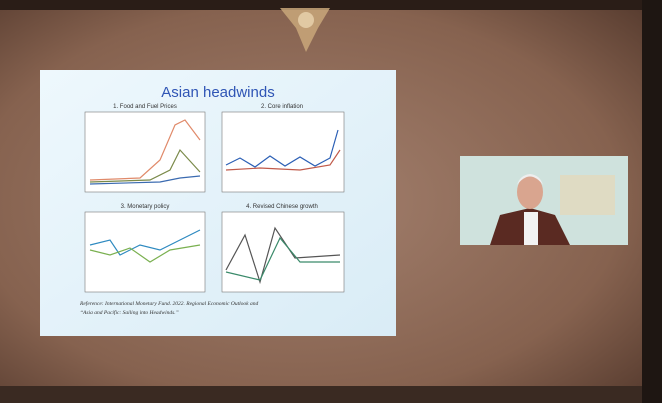 The height and width of the screenshot is (403, 662). What do you see at coordinates (331, 5) in the screenshot?
I see `ceiling` at bounding box center [331, 5].